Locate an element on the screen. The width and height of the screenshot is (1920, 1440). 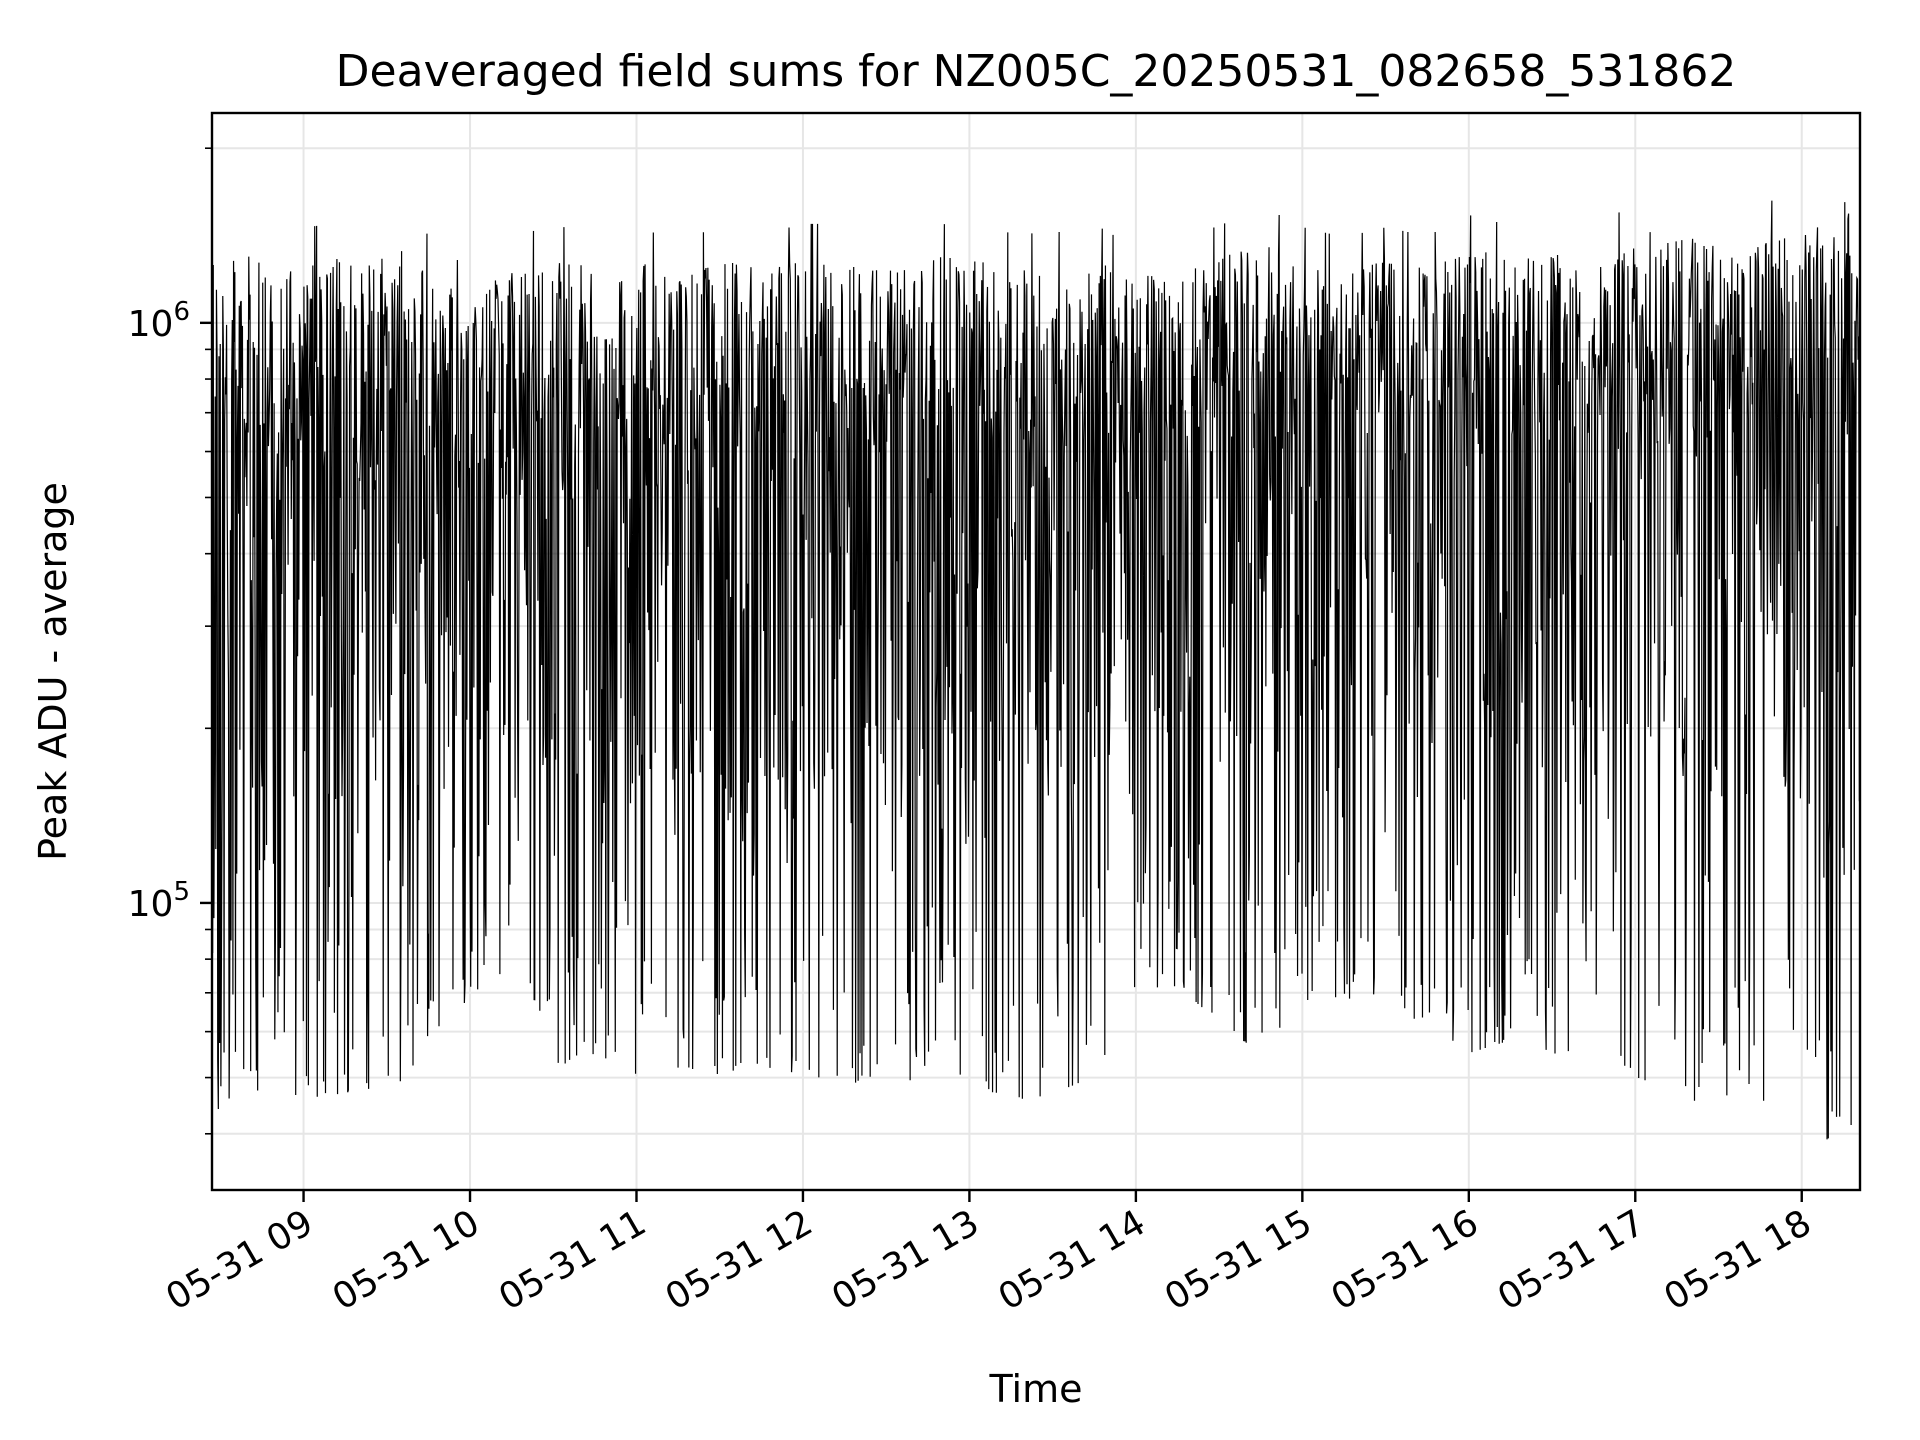
y-tick-label: 10⁵ is located at coordinates (159, 901).